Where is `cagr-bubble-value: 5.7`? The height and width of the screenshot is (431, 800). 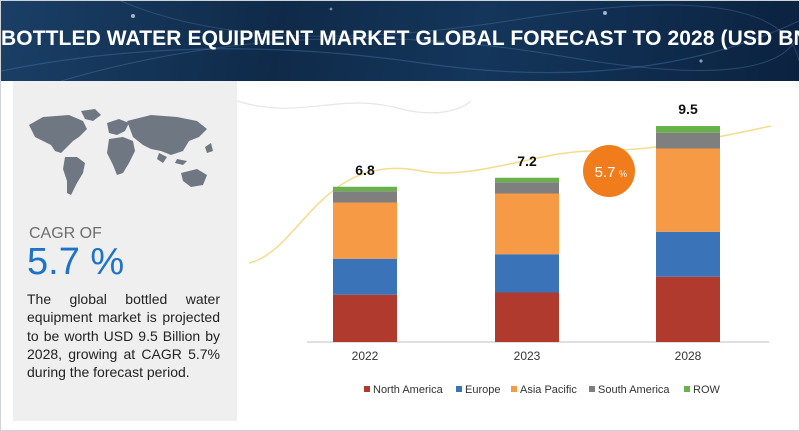 cagr-bubble-value: 5.7 is located at coordinates (605, 172).